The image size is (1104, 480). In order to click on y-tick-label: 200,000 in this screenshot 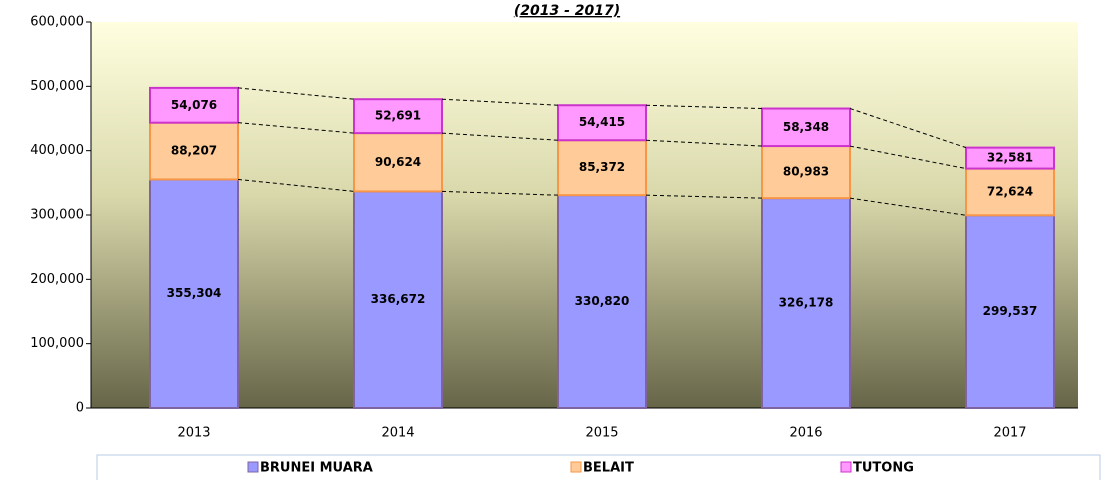, I will do `click(57, 279)`.